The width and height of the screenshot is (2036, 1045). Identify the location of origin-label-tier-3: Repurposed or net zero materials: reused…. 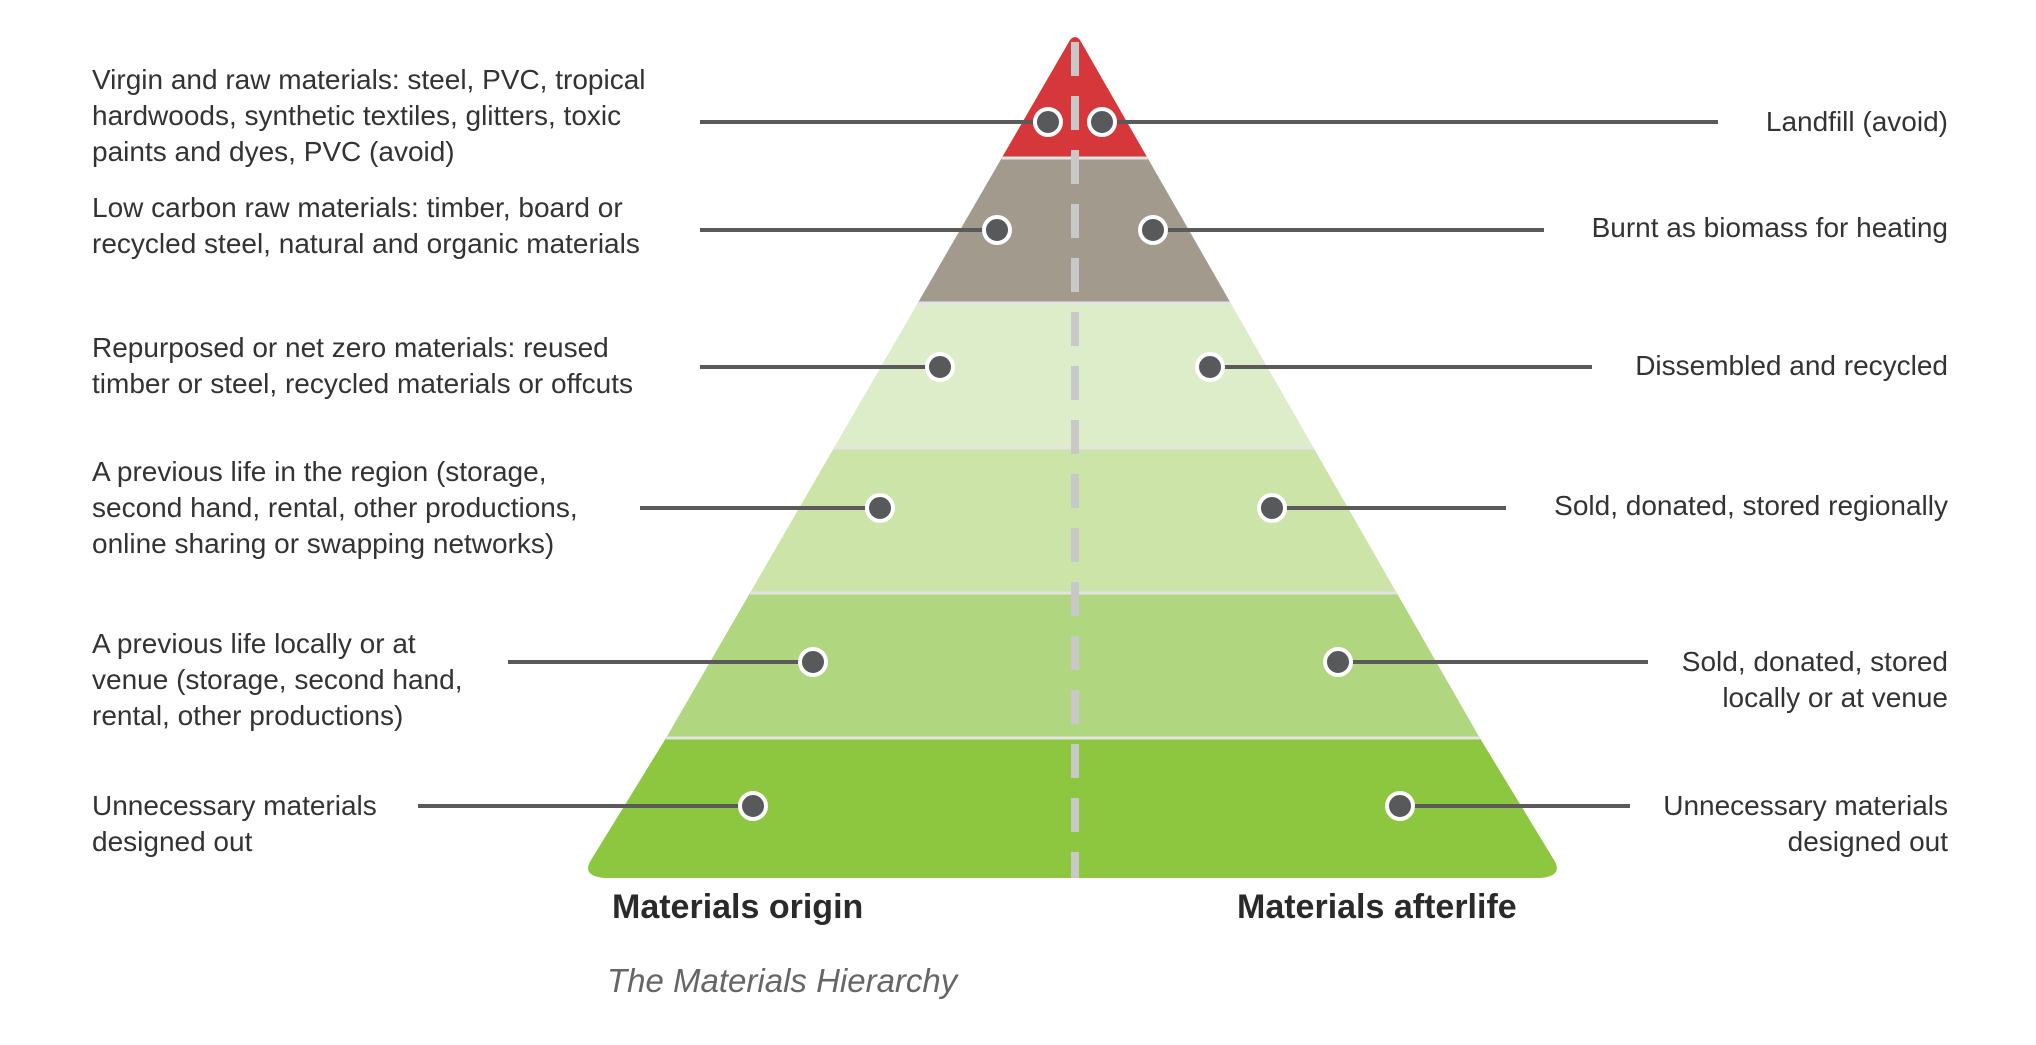
(363, 365).